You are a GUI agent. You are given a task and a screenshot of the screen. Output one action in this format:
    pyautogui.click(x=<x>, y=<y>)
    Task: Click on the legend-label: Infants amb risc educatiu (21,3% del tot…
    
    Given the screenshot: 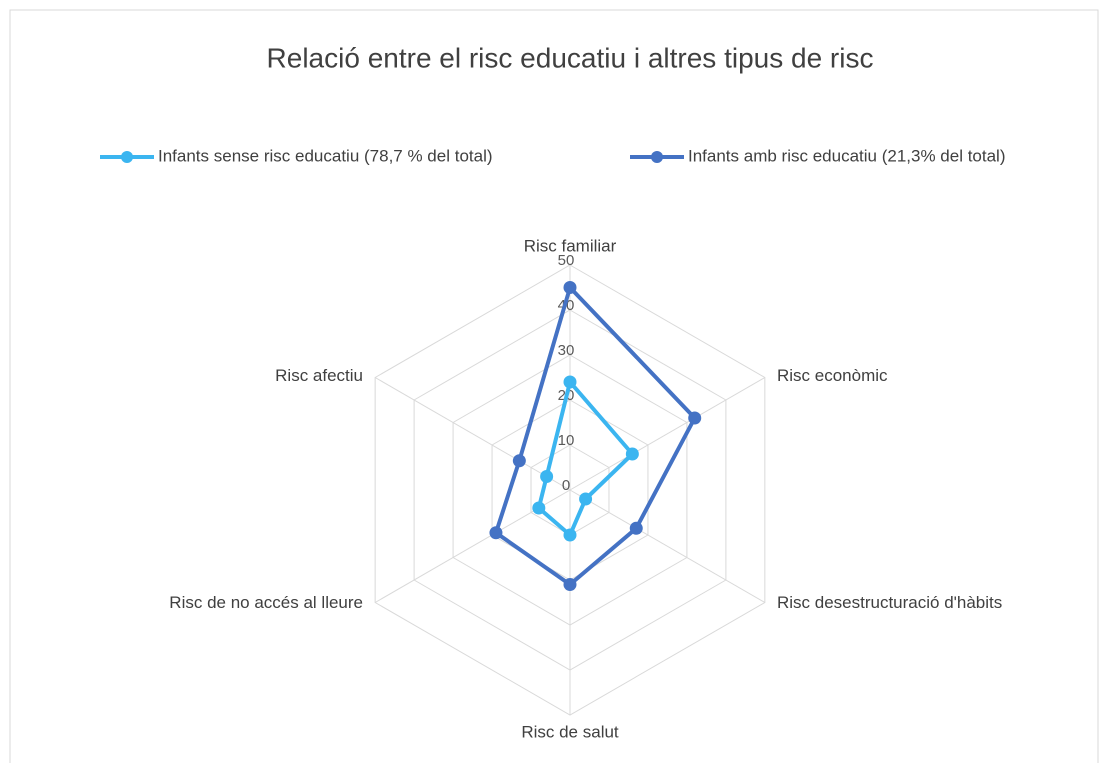 What is the action you would take?
    pyautogui.click(x=847, y=155)
    